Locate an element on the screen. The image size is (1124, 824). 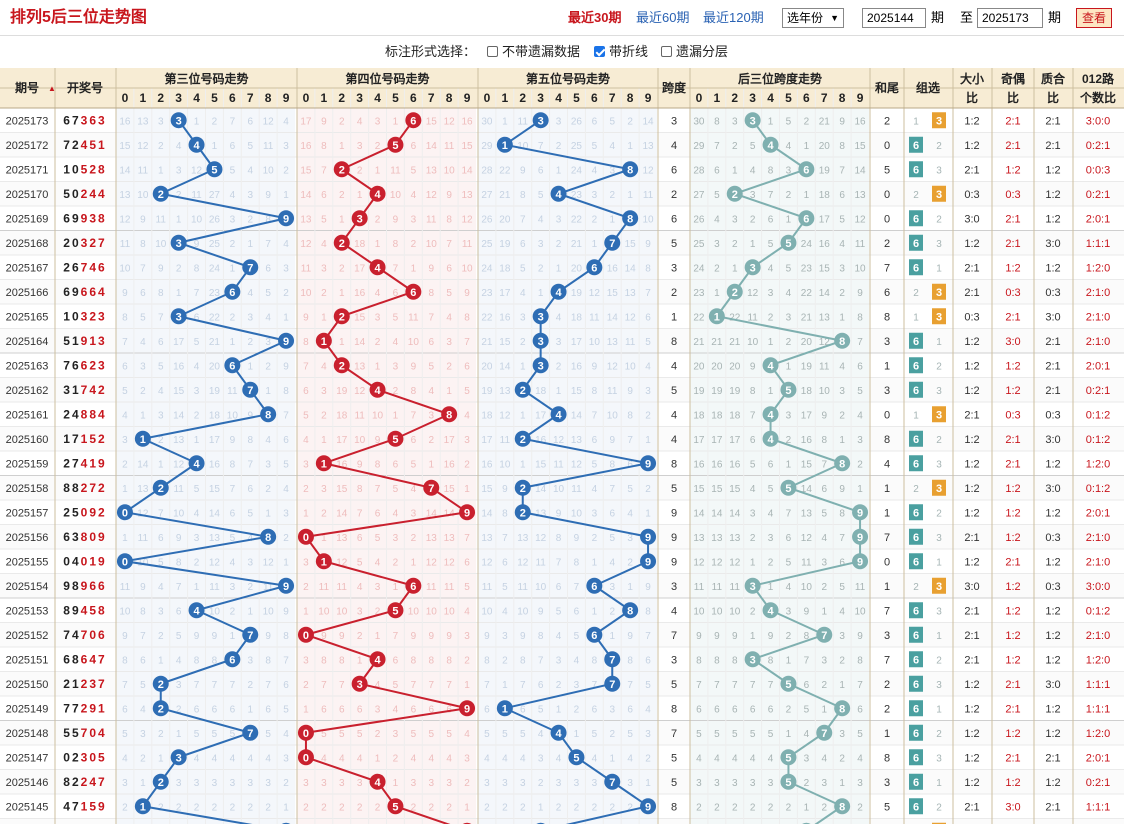
award-digit: 0 is located at coordinates (93, 757).